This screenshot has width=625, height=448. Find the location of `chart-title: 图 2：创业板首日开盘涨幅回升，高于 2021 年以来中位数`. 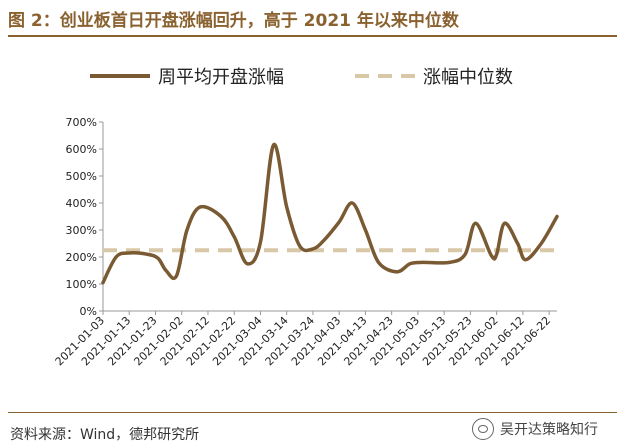

chart-title: 图 2：创业板首日开盘涨幅回升，高于 2021 年以来中位数 is located at coordinates (233, 21).